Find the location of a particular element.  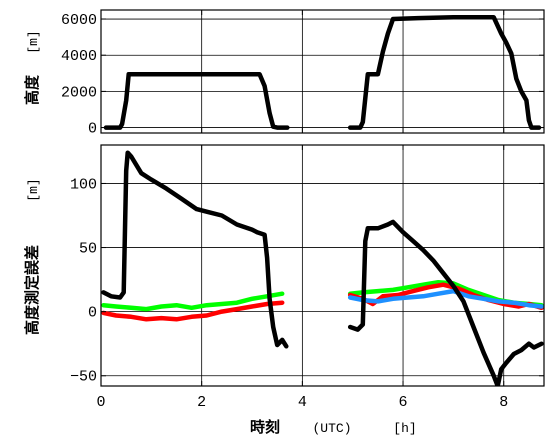

x-tick-label: 4 is located at coordinates (302, 402).